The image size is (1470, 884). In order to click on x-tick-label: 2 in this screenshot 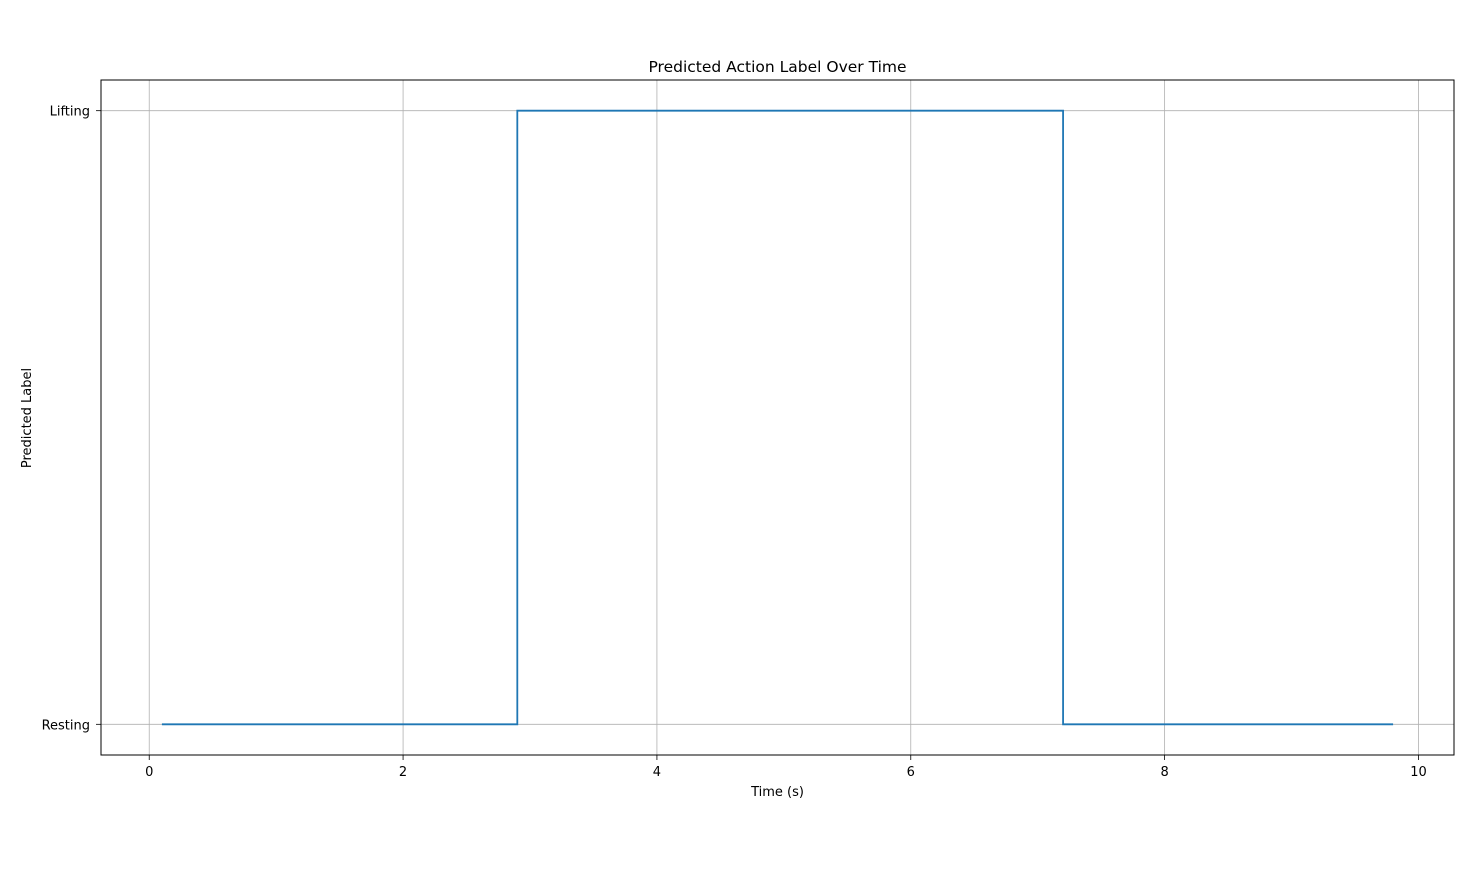, I will do `click(403, 772)`.